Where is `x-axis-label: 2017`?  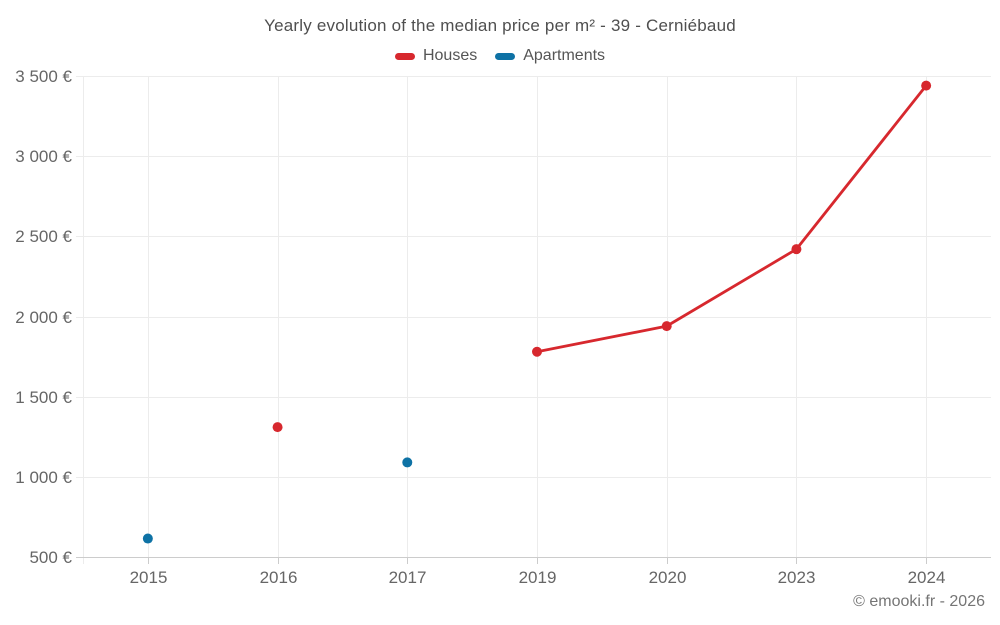 x-axis-label: 2017 is located at coordinates (408, 577).